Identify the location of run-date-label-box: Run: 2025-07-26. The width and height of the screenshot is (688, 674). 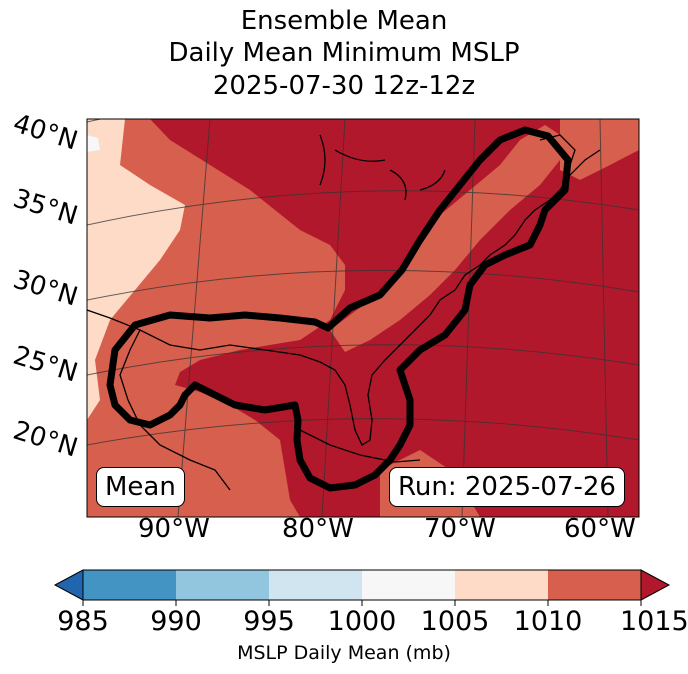
(507, 487).